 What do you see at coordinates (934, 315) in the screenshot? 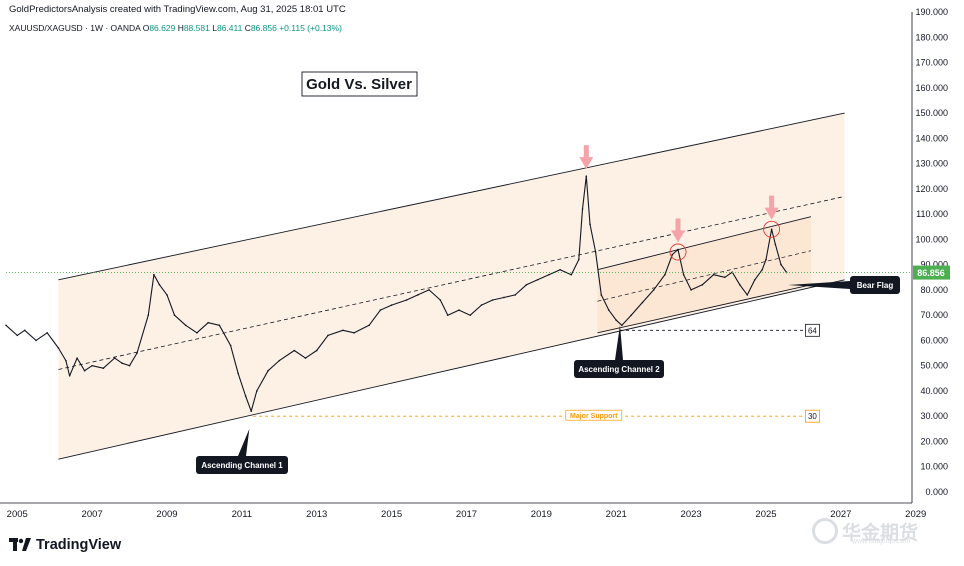
I see `y-tick-label: 70.000` at bounding box center [934, 315].